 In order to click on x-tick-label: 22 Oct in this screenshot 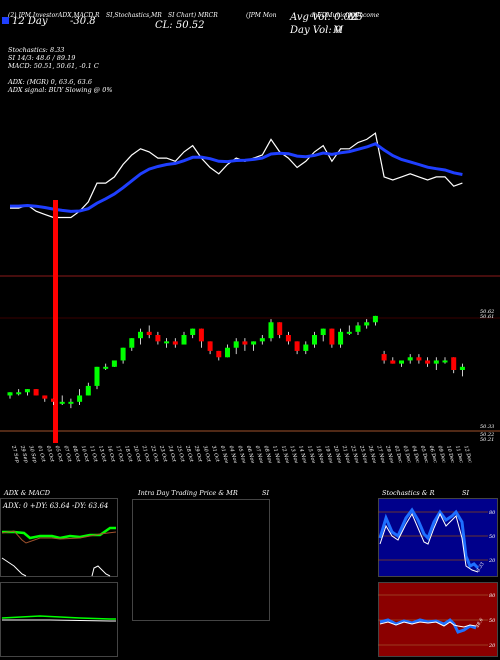, I will do `click(154, 454)`.